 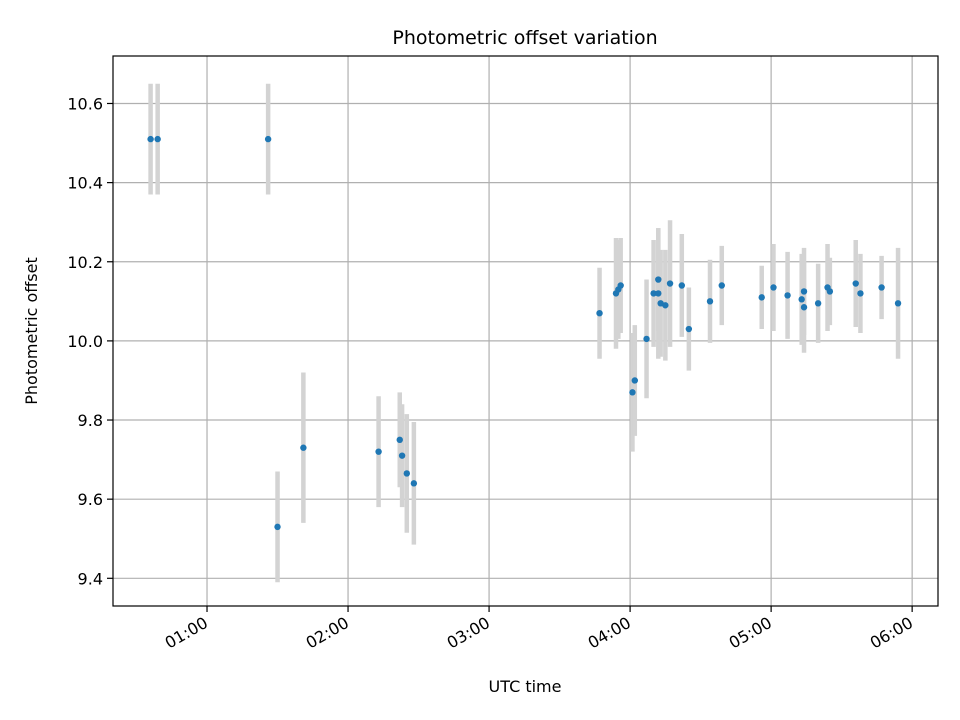 What do you see at coordinates (85, 183) in the screenshot?
I see `y-tick-label: 10.4` at bounding box center [85, 183].